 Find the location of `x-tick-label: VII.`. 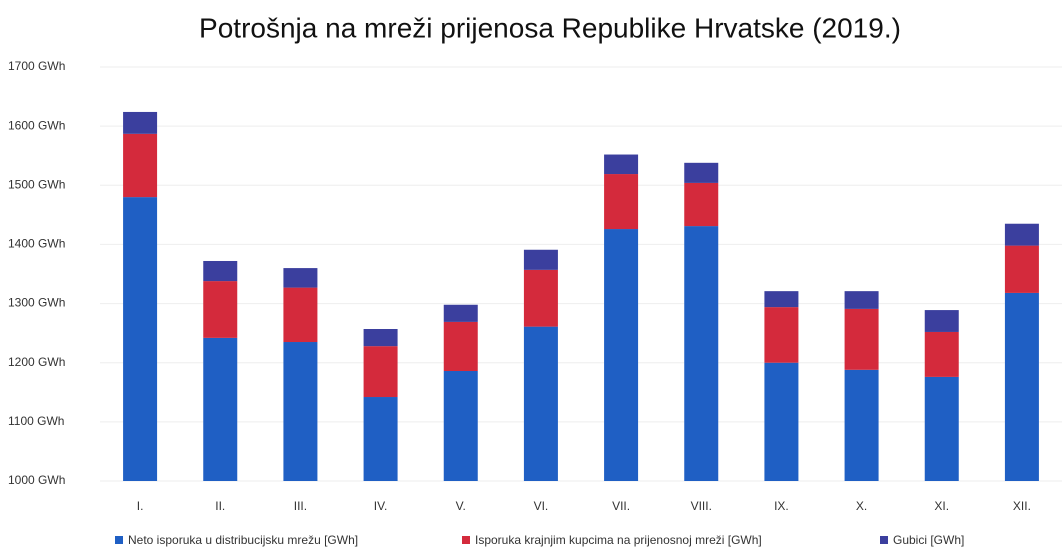

x-tick-label: VII. is located at coordinates (621, 506).